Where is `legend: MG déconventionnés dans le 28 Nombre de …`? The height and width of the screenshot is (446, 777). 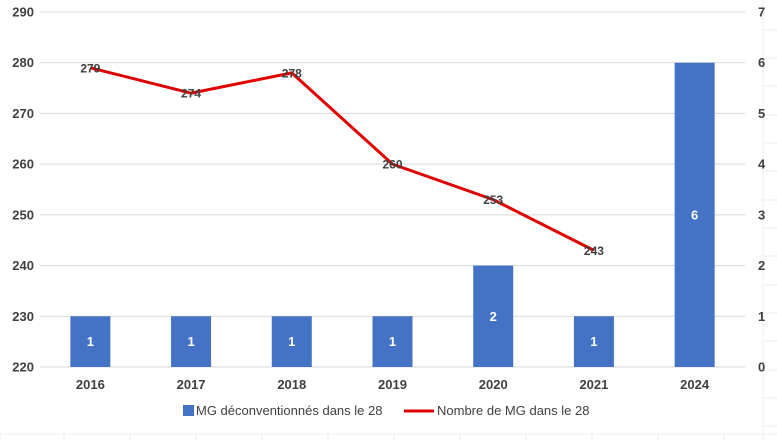 legend: MG déconventionnés dans le 28 Nombre de … is located at coordinates (386, 410).